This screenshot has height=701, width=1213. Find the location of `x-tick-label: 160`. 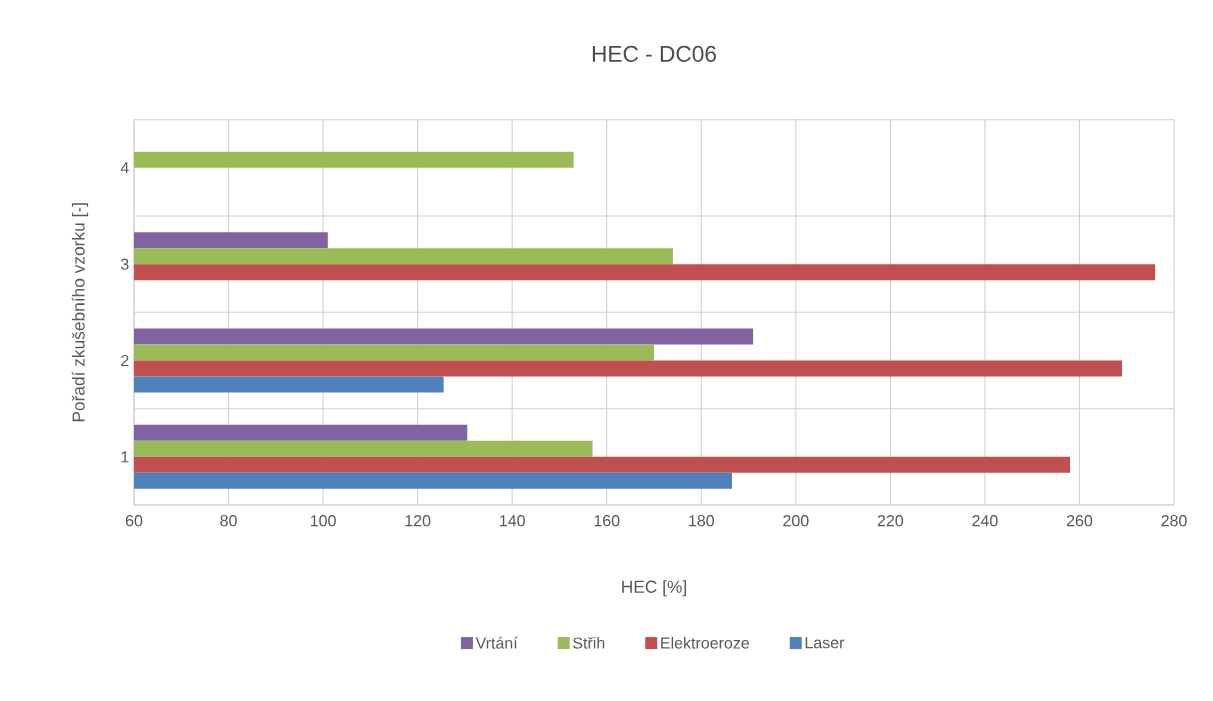

x-tick-label: 160 is located at coordinates (607, 521).